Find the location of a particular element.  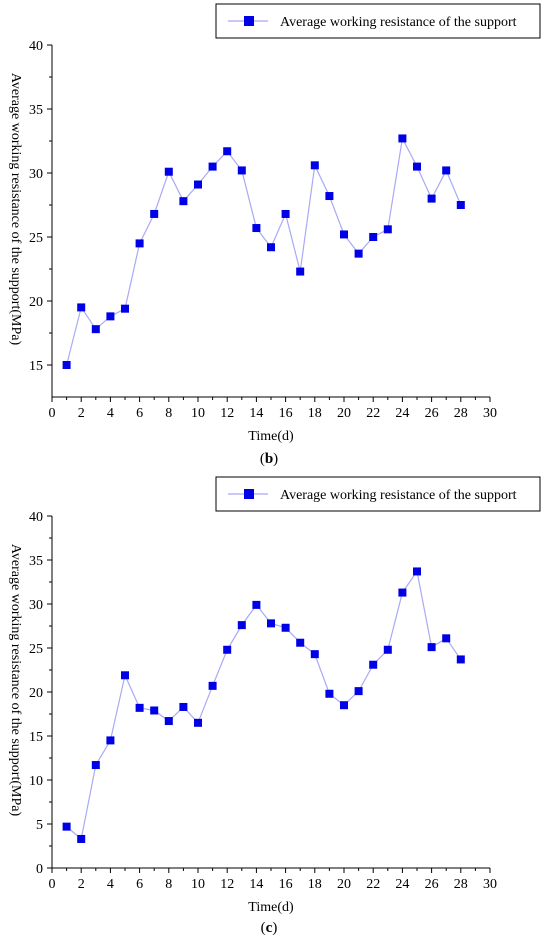

x-axis-title: Time(d) is located at coordinates (271, 436).